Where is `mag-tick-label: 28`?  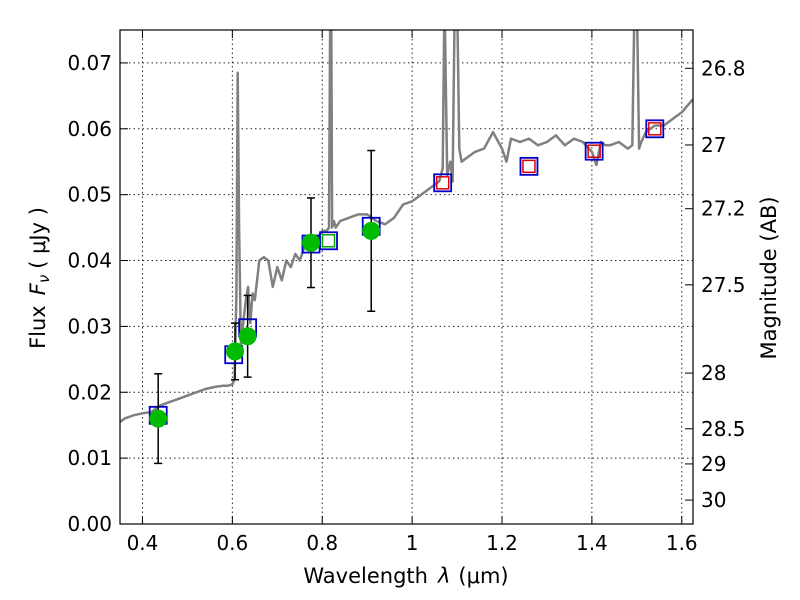 mag-tick-label: 28 is located at coordinates (713, 373).